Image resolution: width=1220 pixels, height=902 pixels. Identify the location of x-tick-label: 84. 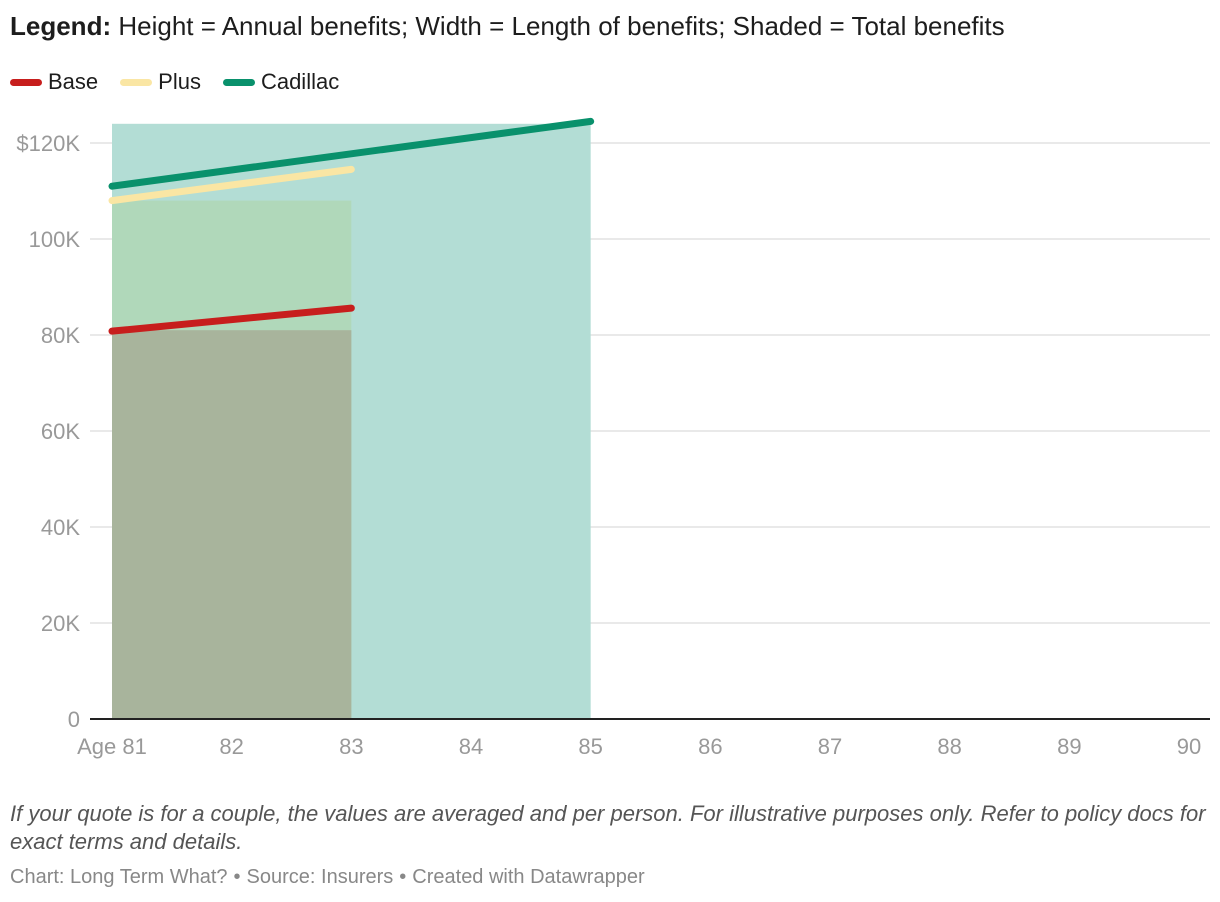
(471, 746).